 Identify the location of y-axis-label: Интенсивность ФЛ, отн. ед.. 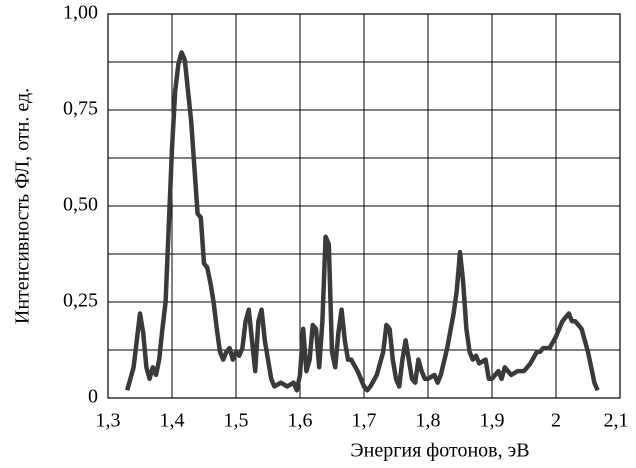
(23, 206).